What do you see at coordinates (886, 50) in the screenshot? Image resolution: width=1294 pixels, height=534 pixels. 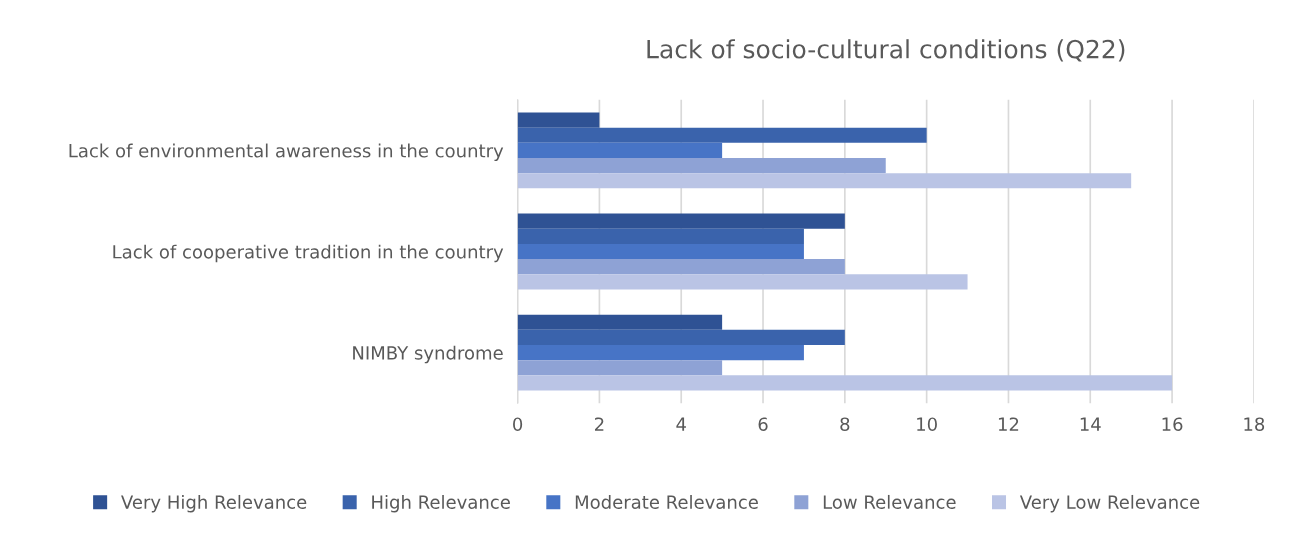 I see `chart-title: Lack of socio-cultural conditions (Q22)` at bounding box center [886, 50].